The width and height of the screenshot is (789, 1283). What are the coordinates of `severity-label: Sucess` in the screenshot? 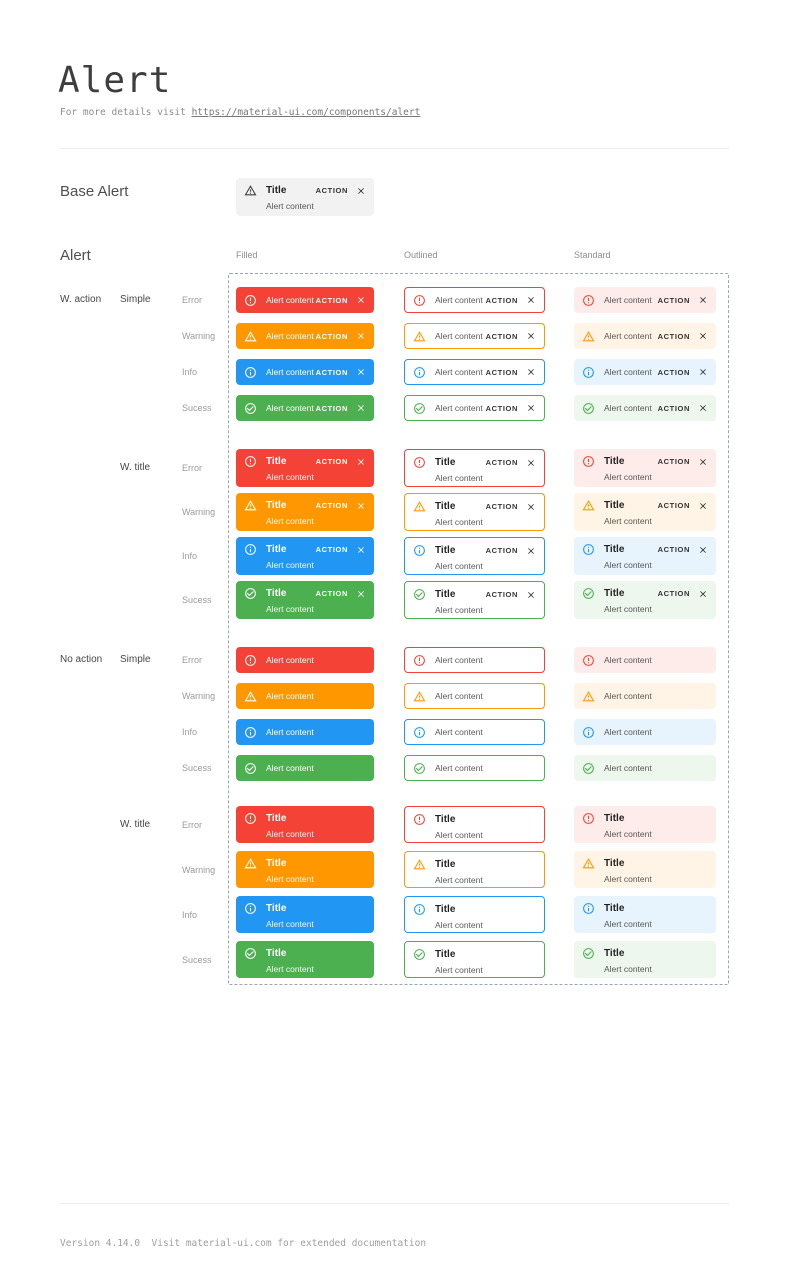 It's located at (197, 408).